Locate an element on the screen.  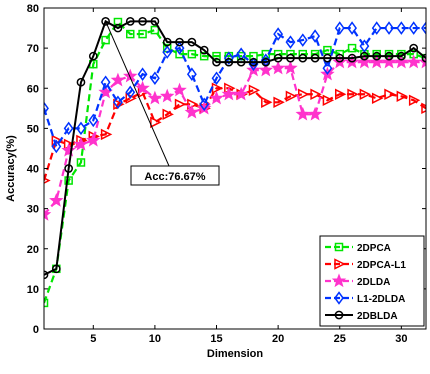
annotation-text: Acc:76.67% is located at coordinates (174, 177).